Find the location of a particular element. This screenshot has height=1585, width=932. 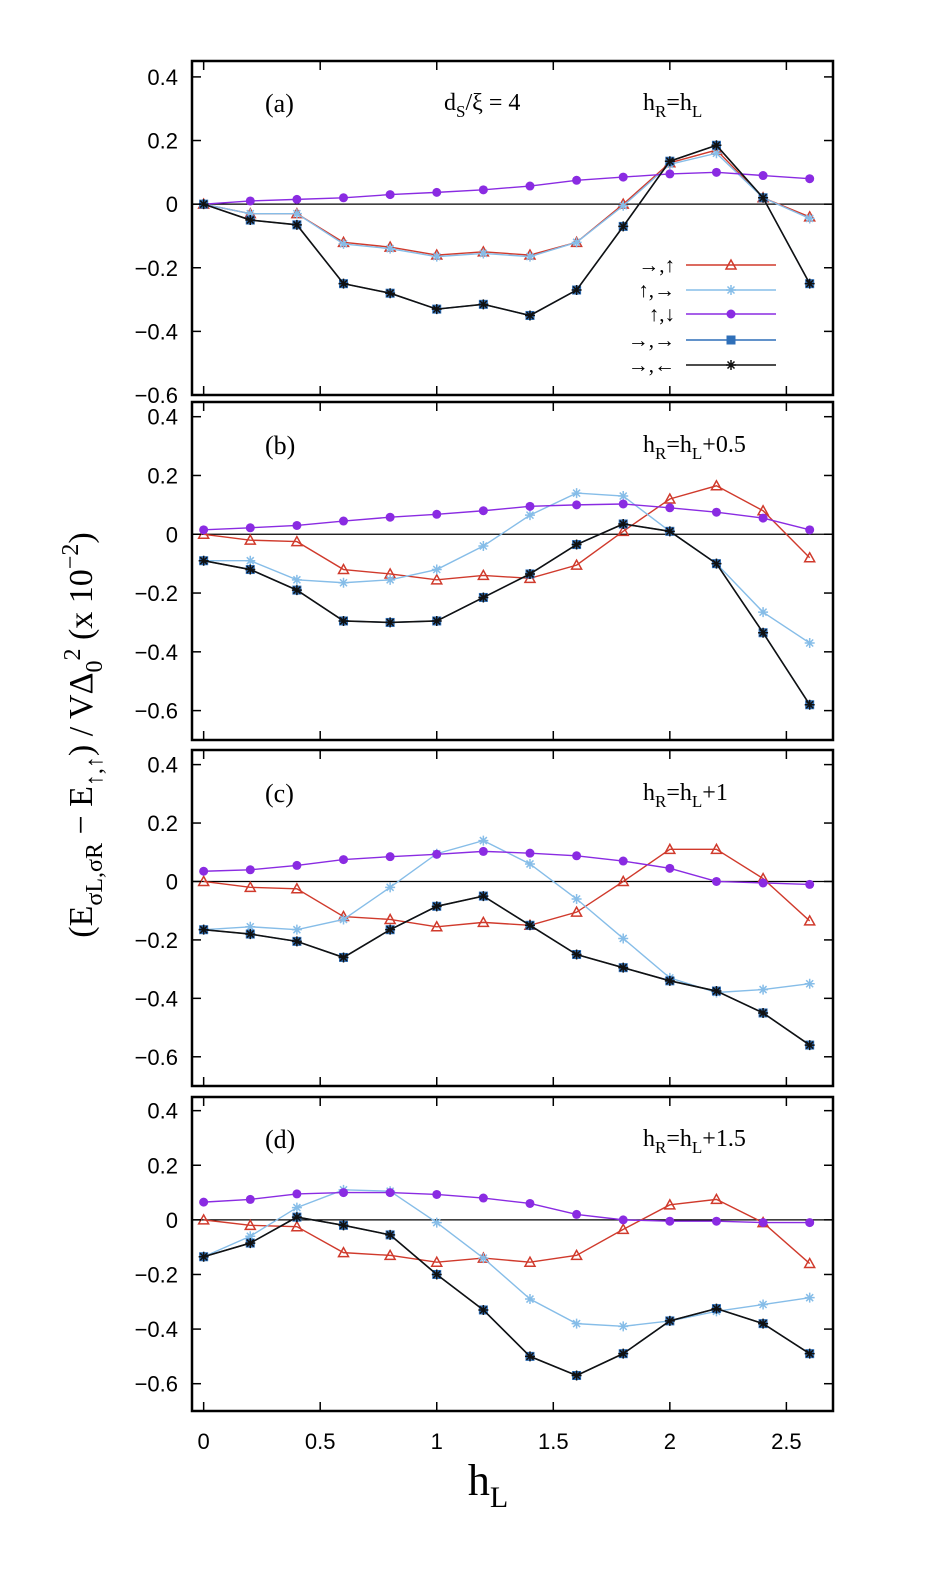

panel-a-series-line-s5 is located at coordinates (507, 230).